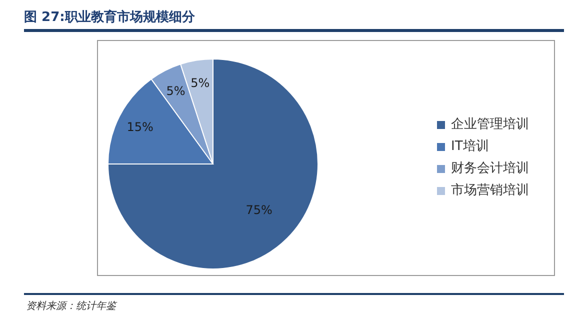 The height and width of the screenshot is (321, 571). Describe the element at coordinates (140, 127) in the screenshot. I see `data-label: 15%` at that location.